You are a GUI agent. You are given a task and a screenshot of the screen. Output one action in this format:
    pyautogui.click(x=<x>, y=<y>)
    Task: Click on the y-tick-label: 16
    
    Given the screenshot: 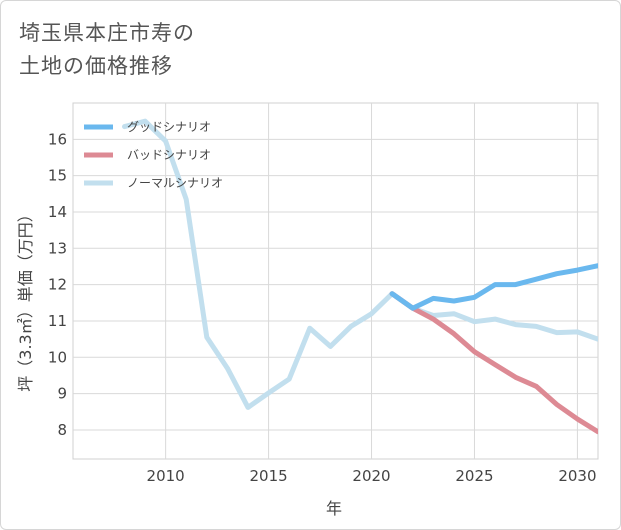 What is the action you would take?
    pyautogui.click(x=57, y=139)
    